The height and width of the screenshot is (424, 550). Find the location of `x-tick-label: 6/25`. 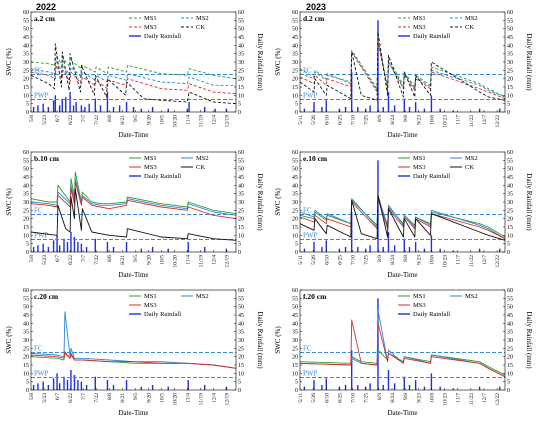

x-tick-label: 6/25 is located at coordinates (340, 120).